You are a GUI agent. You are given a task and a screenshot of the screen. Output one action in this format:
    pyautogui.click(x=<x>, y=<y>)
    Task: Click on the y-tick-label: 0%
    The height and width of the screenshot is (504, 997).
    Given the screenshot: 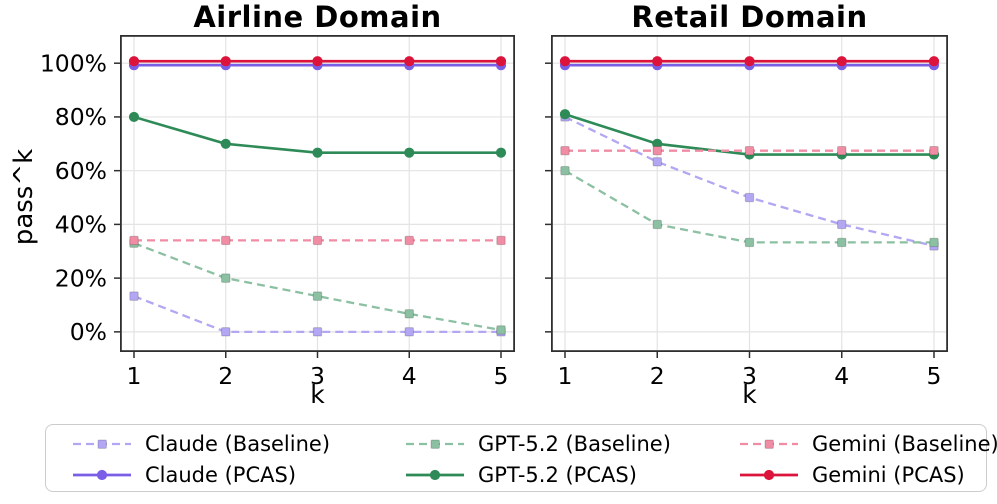 What is the action you would take?
    pyautogui.click(x=88, y=332)
    